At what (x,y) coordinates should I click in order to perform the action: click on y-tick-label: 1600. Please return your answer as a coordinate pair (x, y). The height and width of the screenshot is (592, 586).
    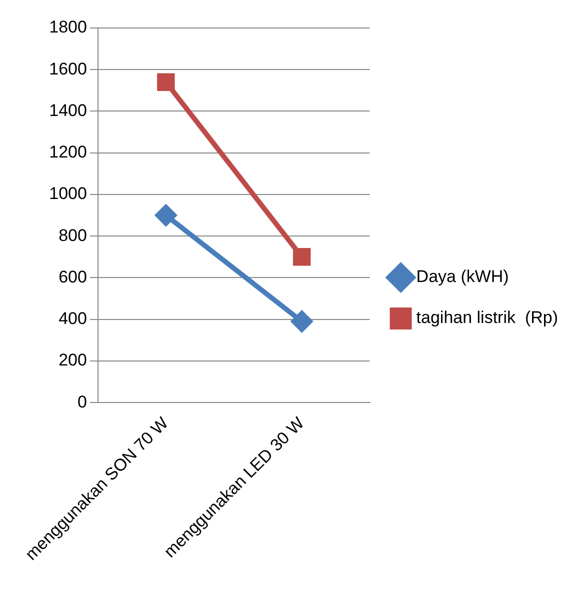
    Looking at the image, I should click on (68, 68).